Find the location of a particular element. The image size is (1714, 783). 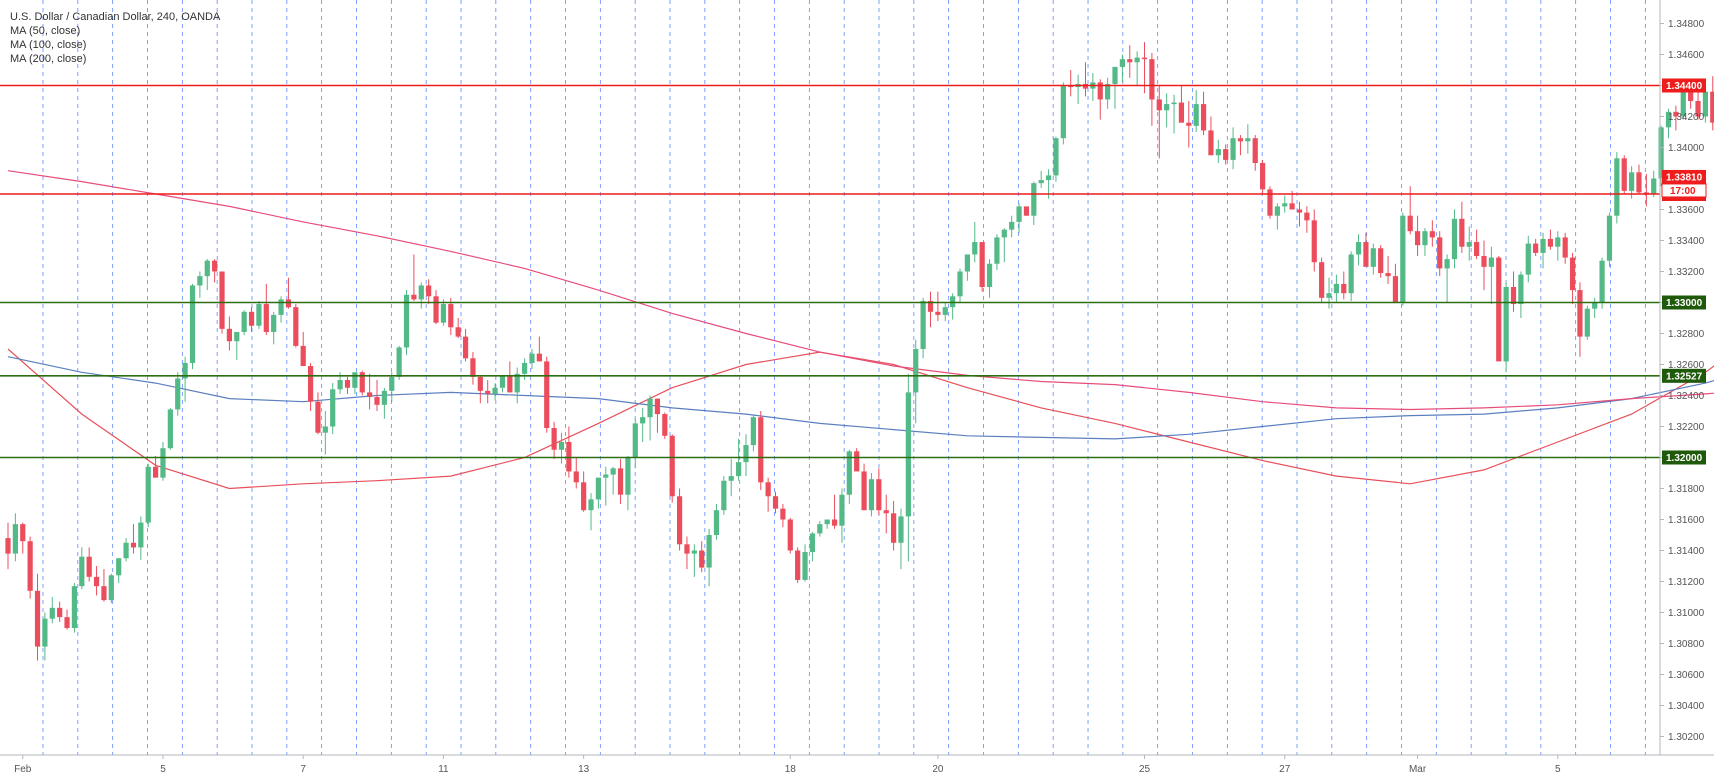

time-axis: Feb 5 7 11 13 18 20 25 27 Mar 5 is located at coordinates (857, 764).